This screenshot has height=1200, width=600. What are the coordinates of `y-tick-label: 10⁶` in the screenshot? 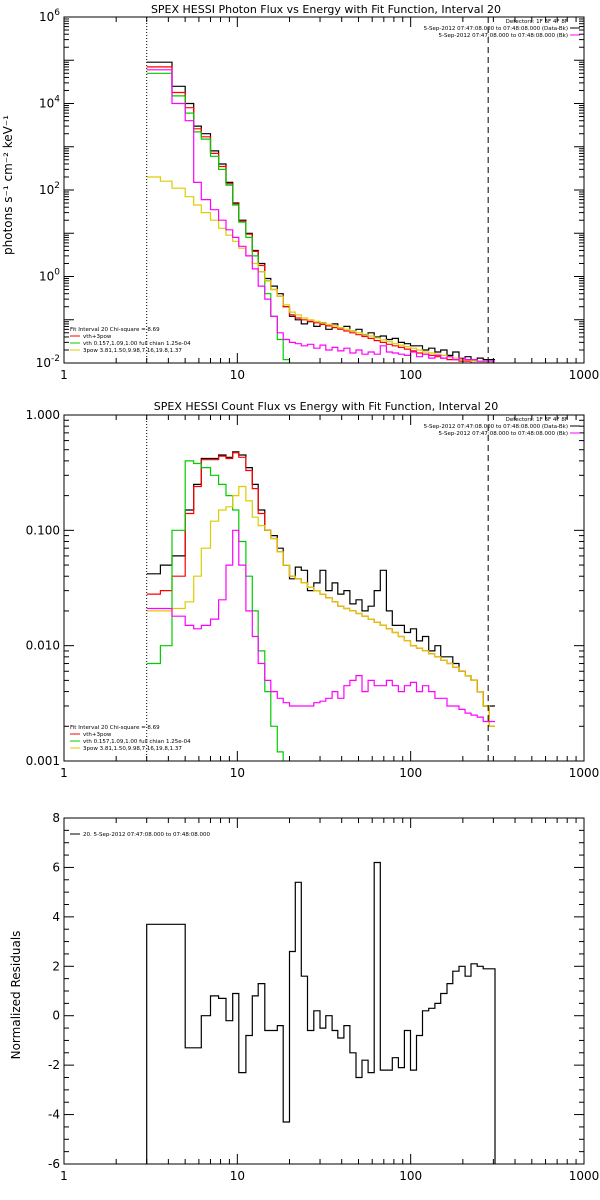 It's located at (49, 16).